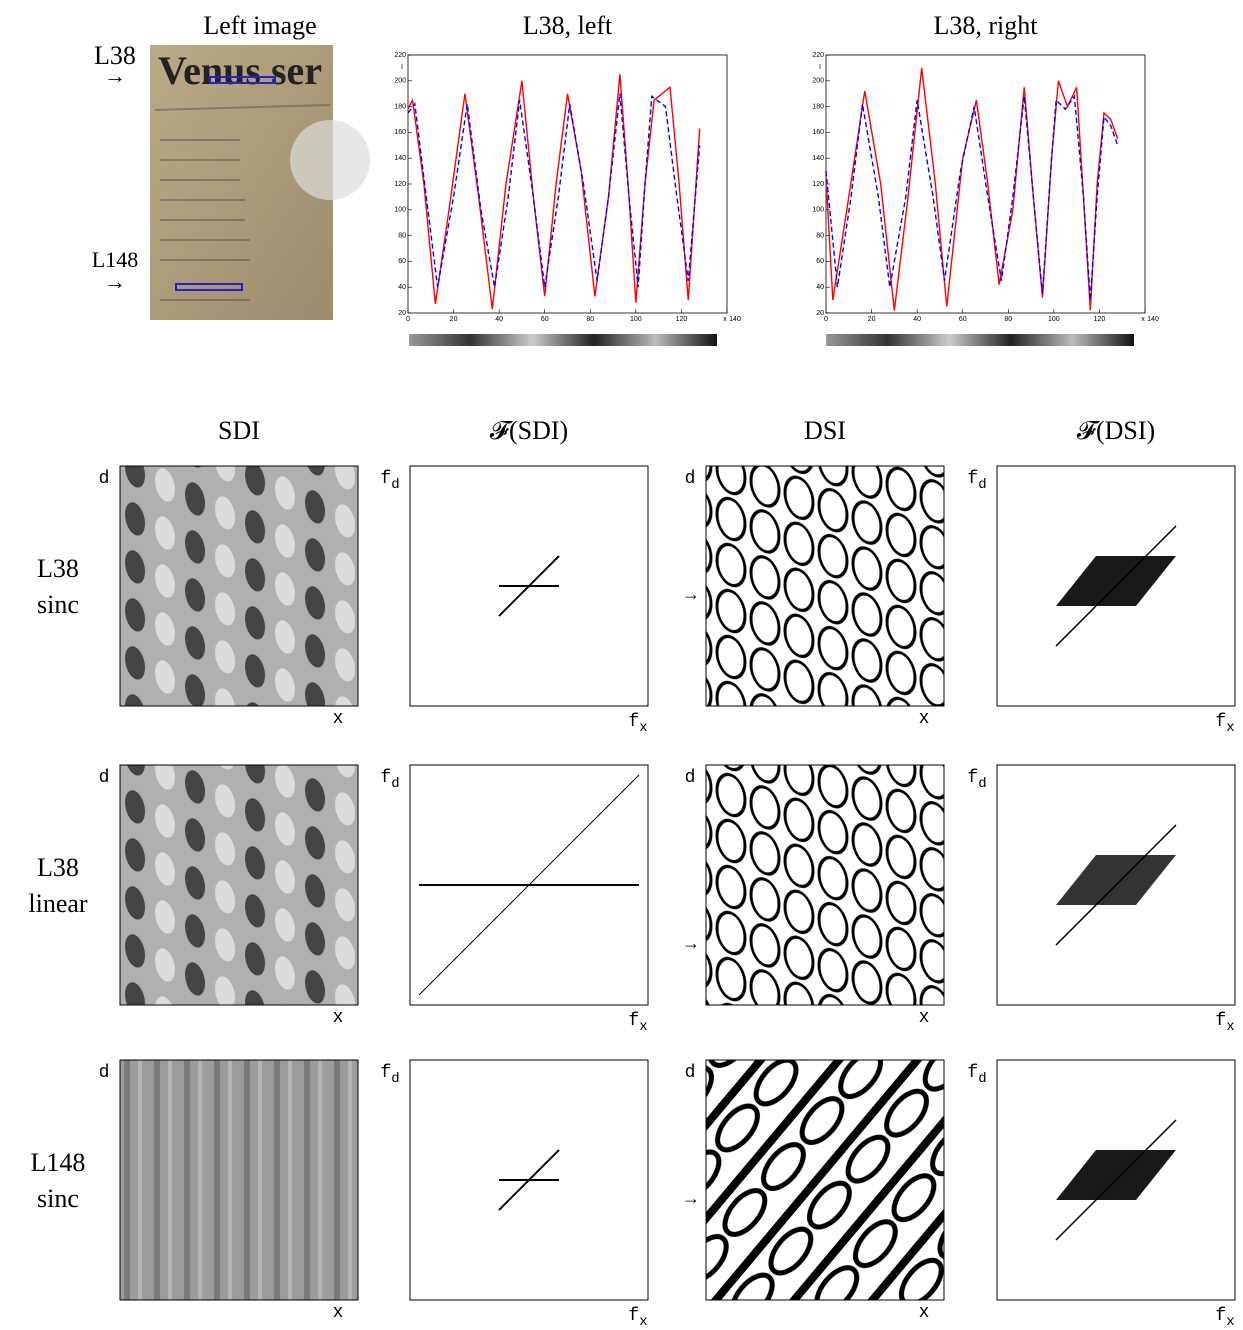 The image size is (1243, 1330). Describe the element at coordinates (58, 903) in the screenshot. I see `row-label: linear` at that location.